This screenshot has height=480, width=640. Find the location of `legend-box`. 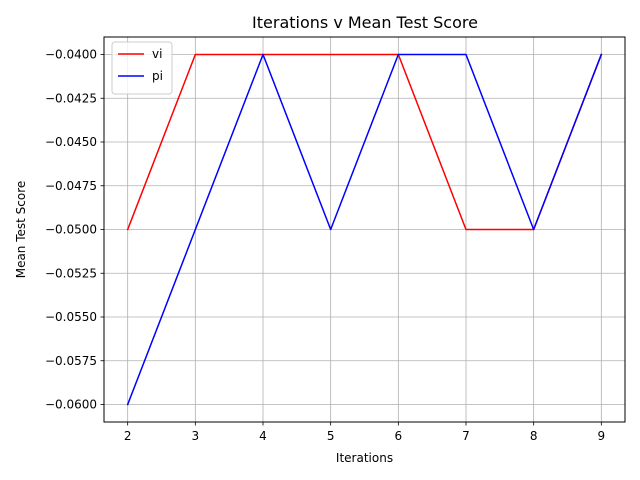

legend-box is located at coordinates (142, 68).